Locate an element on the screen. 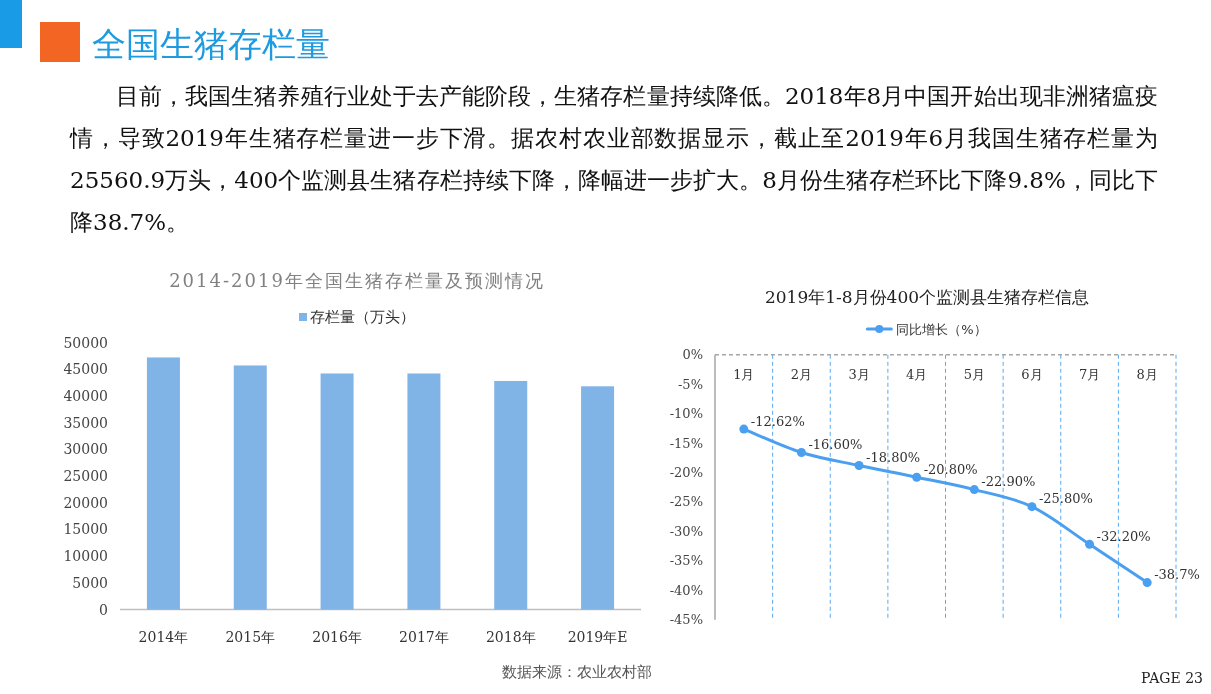  data-label: -25.80% is located at coordinates (1065, 499).